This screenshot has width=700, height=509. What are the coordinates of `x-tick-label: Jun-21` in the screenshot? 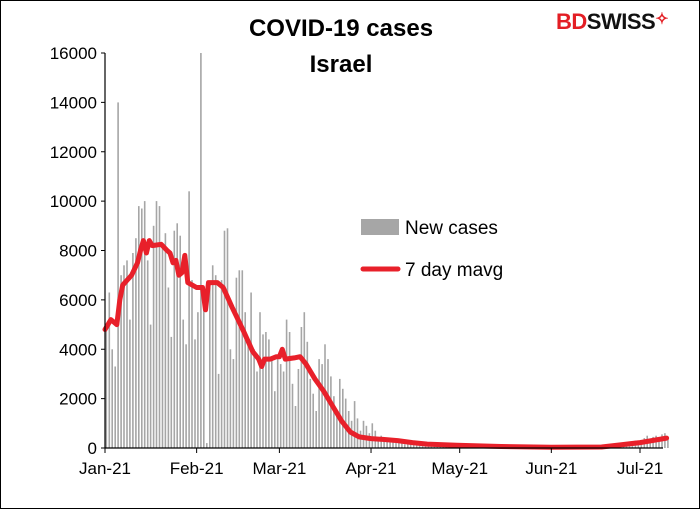 It's located at (551, 468).